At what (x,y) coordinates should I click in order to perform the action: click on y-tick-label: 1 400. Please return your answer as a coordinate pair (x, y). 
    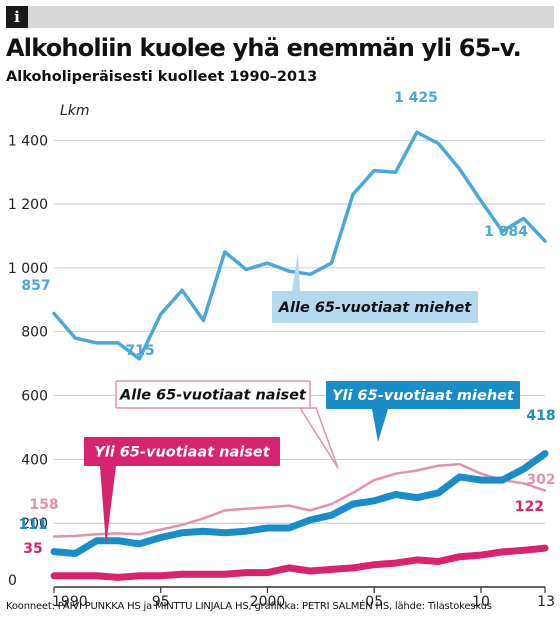
    Looking at the image, I should click on (28, 141).